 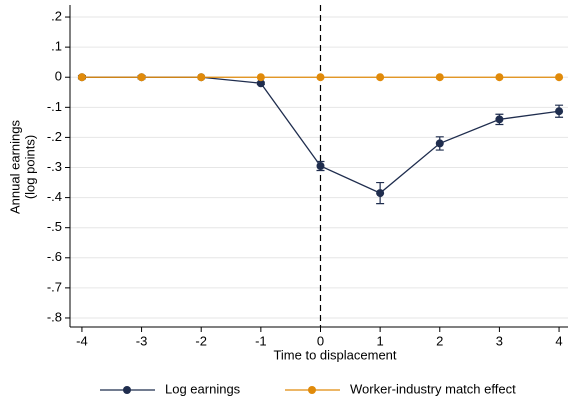 I want to click on y-tick-label: 0, so click(x=58, y=76).